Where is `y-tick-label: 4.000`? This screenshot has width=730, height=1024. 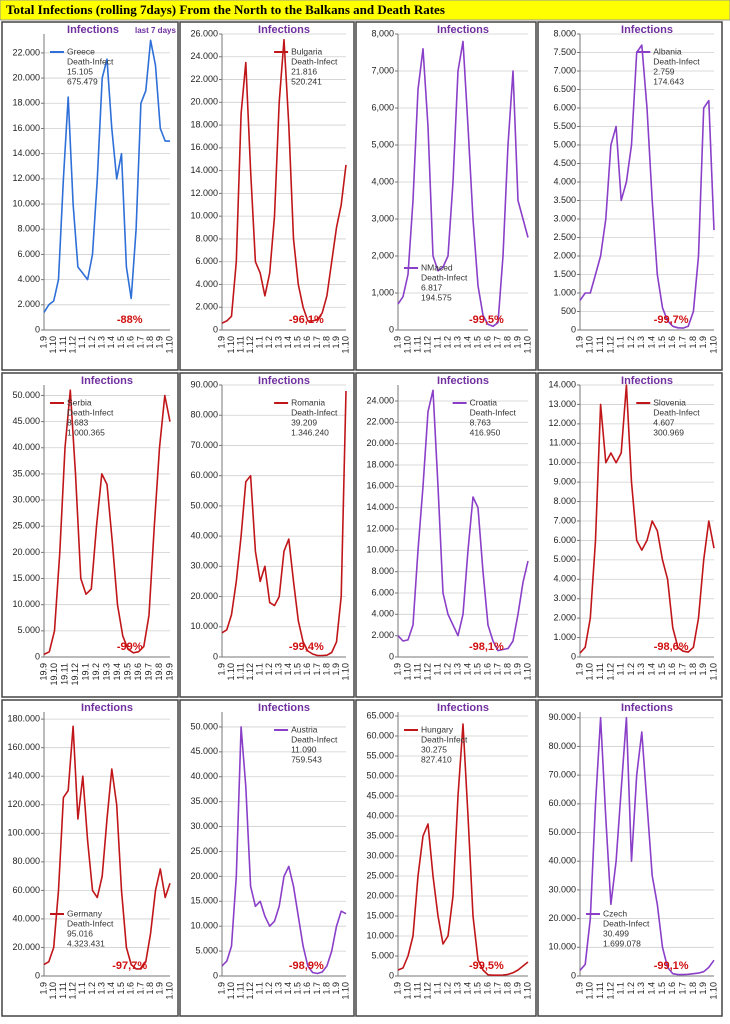
y-tick-label: 4.000 is located at coordinates (564, 181).